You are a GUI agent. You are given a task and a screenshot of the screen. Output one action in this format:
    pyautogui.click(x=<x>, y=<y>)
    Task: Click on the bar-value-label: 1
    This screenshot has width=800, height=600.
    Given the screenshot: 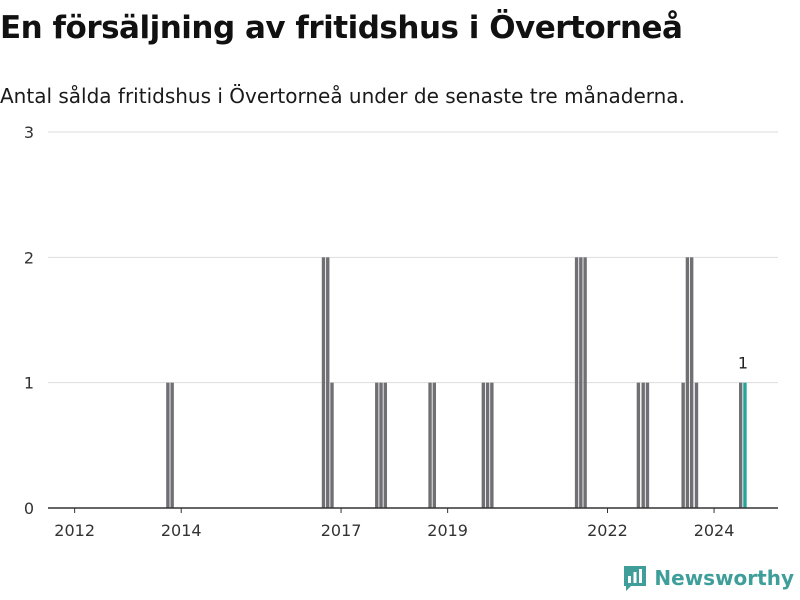 What is the action you would take?
    pyautogui.click(x=743, y=363)
    